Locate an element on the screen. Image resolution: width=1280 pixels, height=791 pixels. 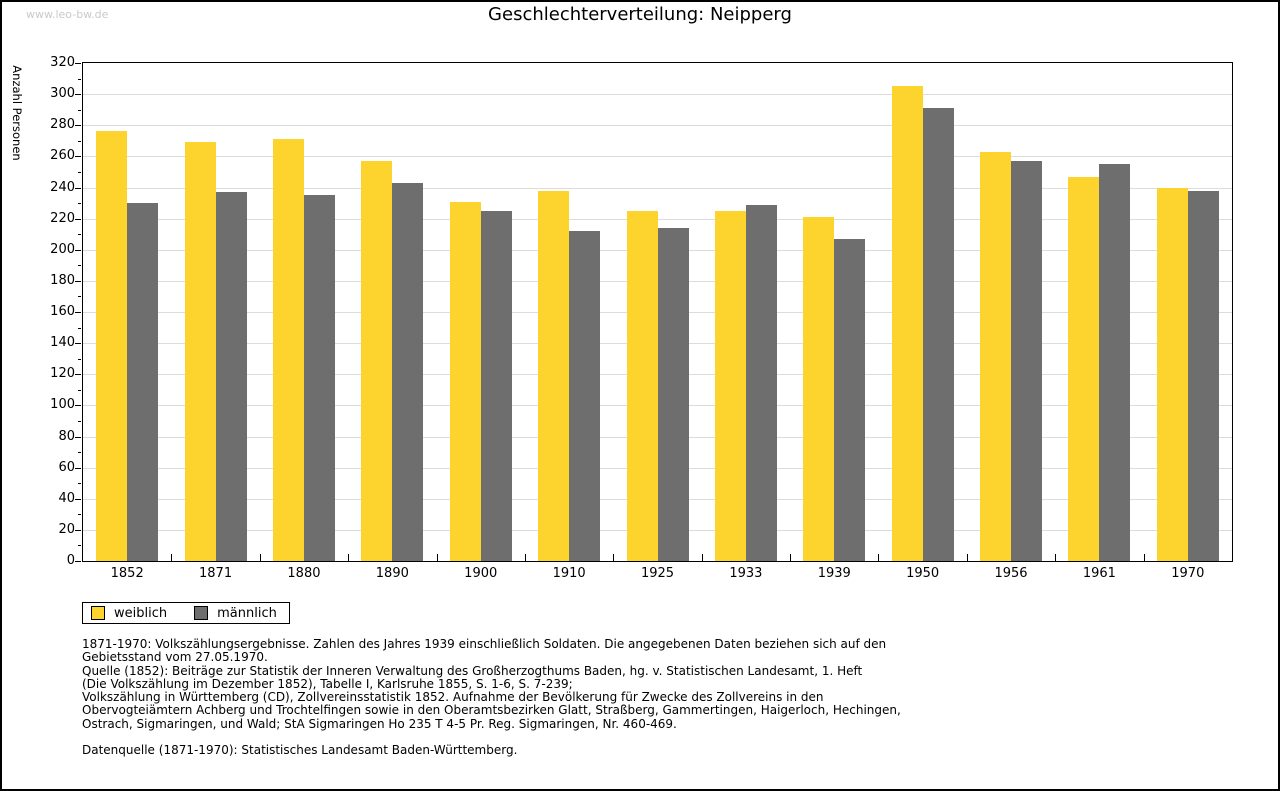
legend-item-männlich: männlich is located at coordinates (235, 613).